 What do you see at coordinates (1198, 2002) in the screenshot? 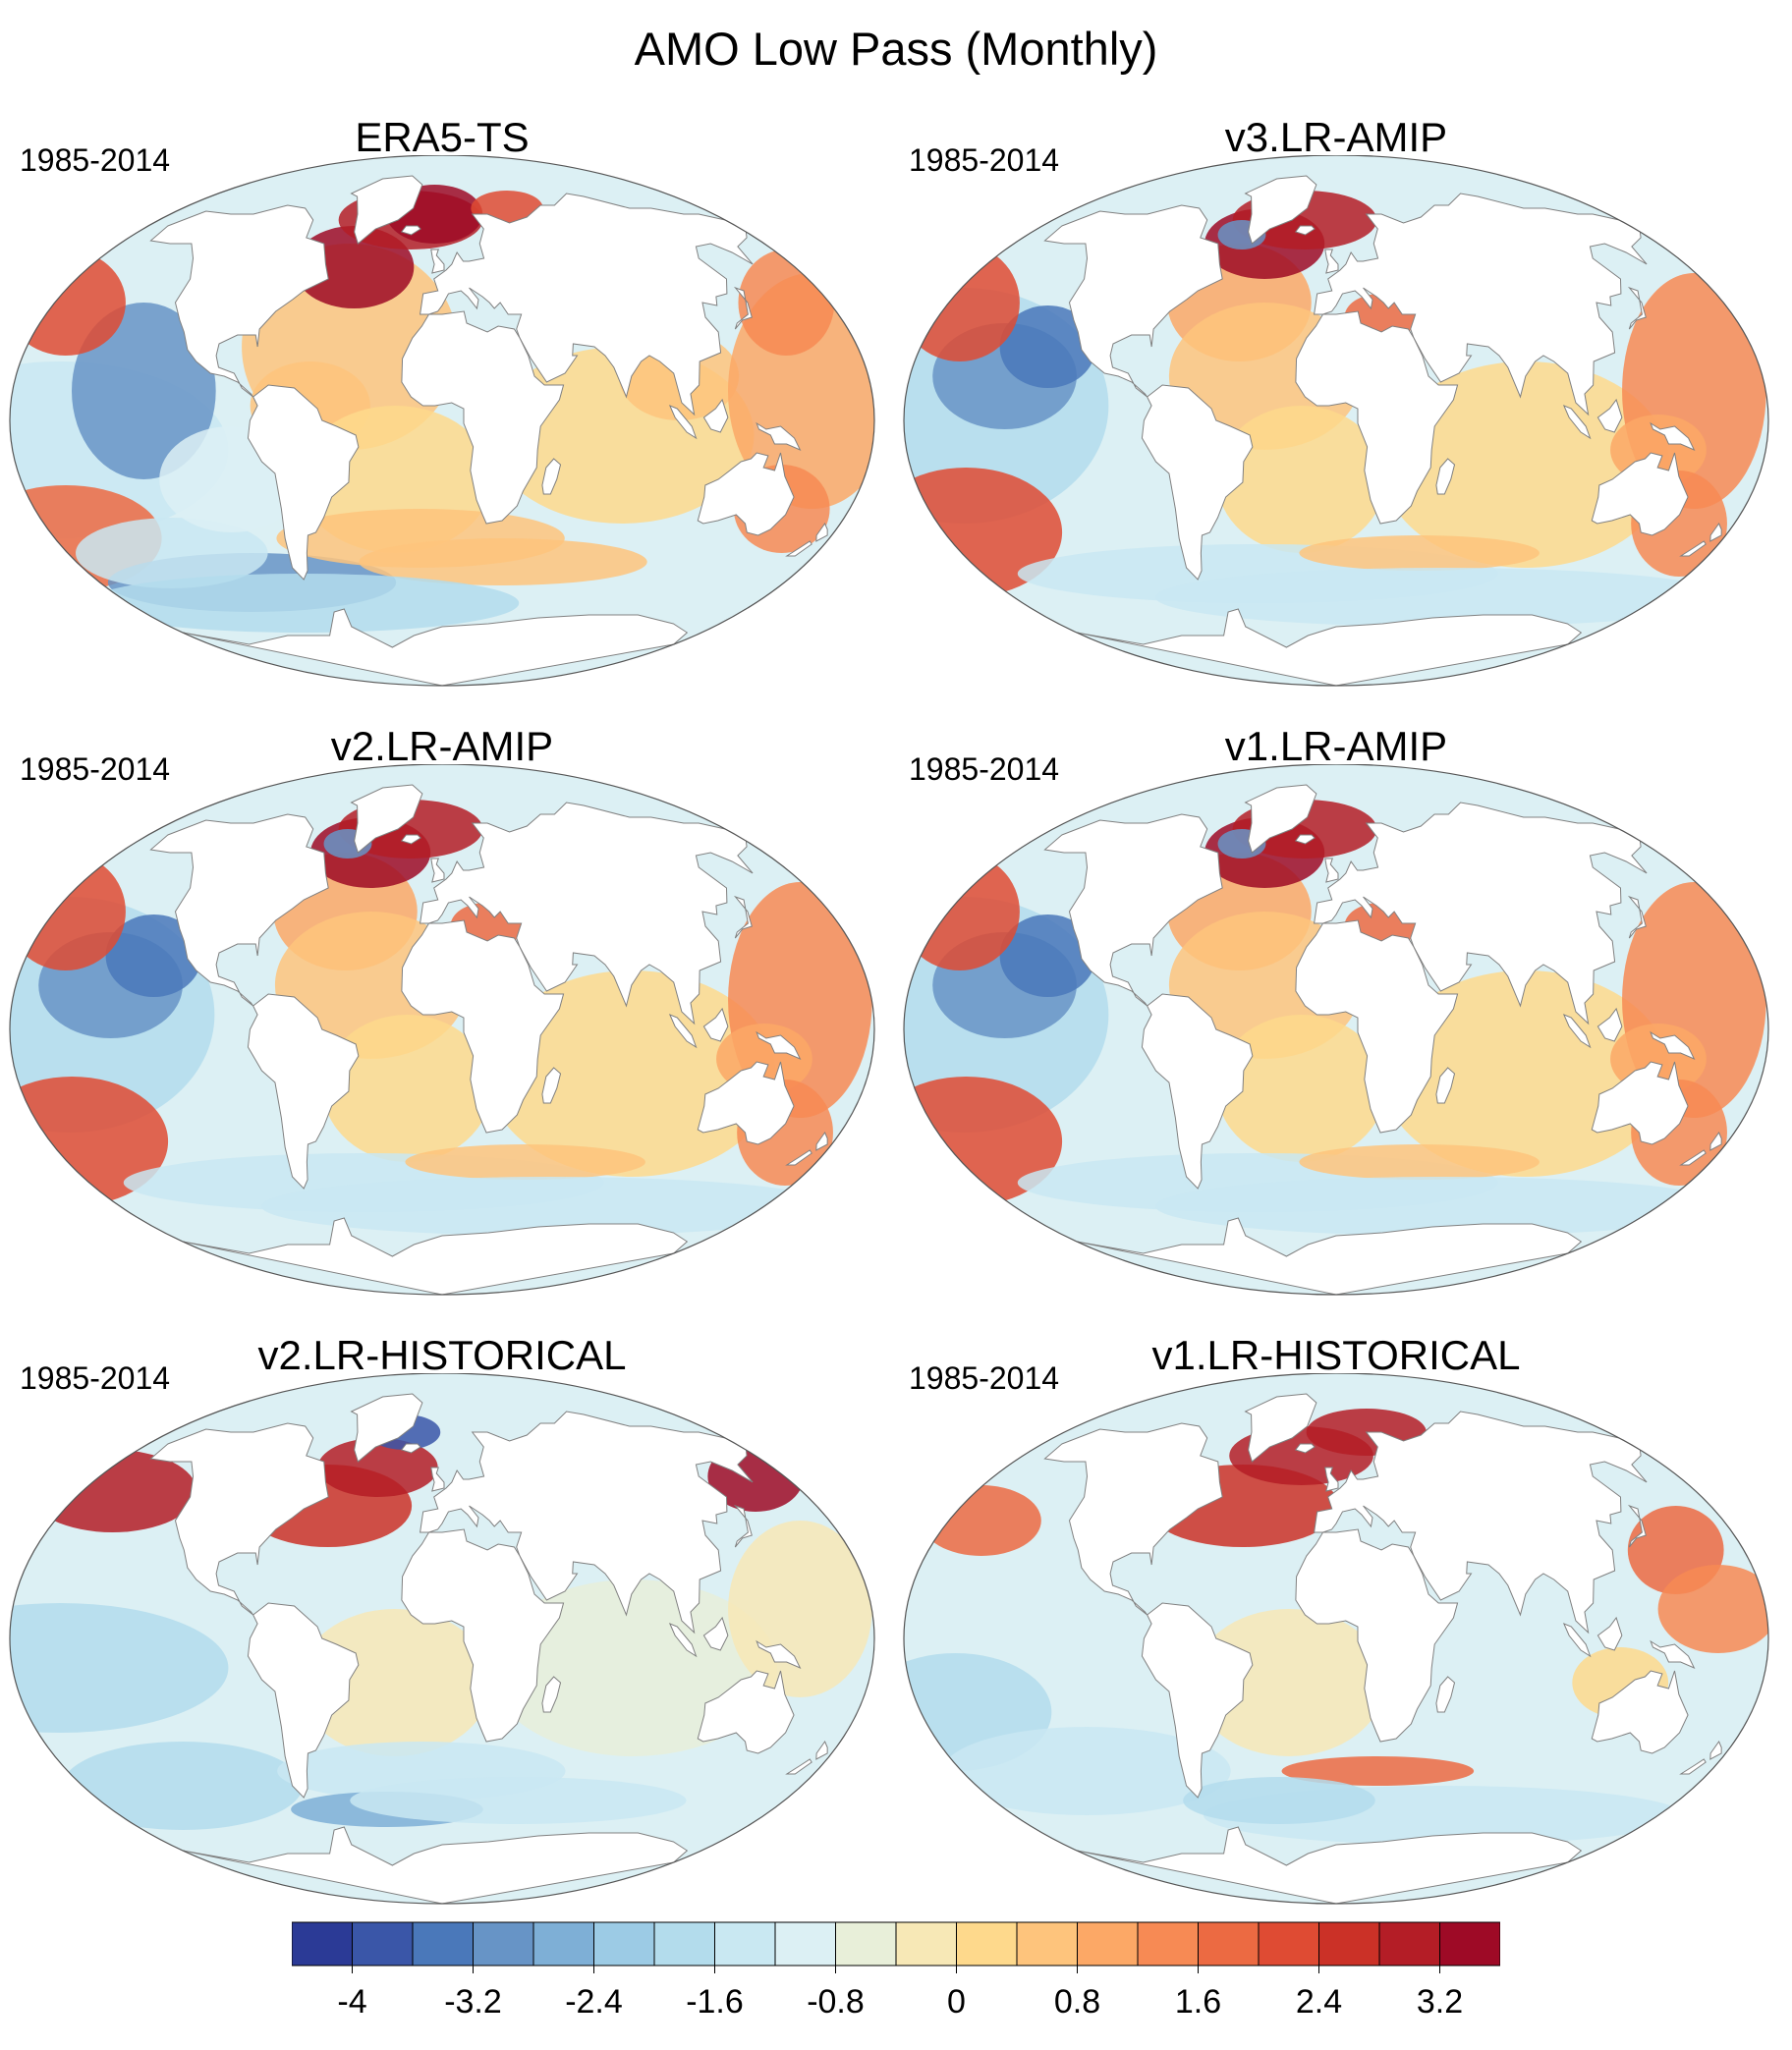
I see `colorbar-tick-label: 1.6` at bounding box center [1198, 2002].